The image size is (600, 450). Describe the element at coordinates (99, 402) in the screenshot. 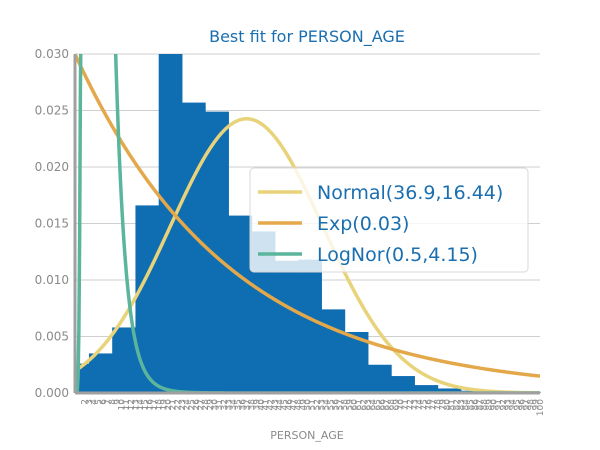

I see `x-tick-label: 5` at that location.